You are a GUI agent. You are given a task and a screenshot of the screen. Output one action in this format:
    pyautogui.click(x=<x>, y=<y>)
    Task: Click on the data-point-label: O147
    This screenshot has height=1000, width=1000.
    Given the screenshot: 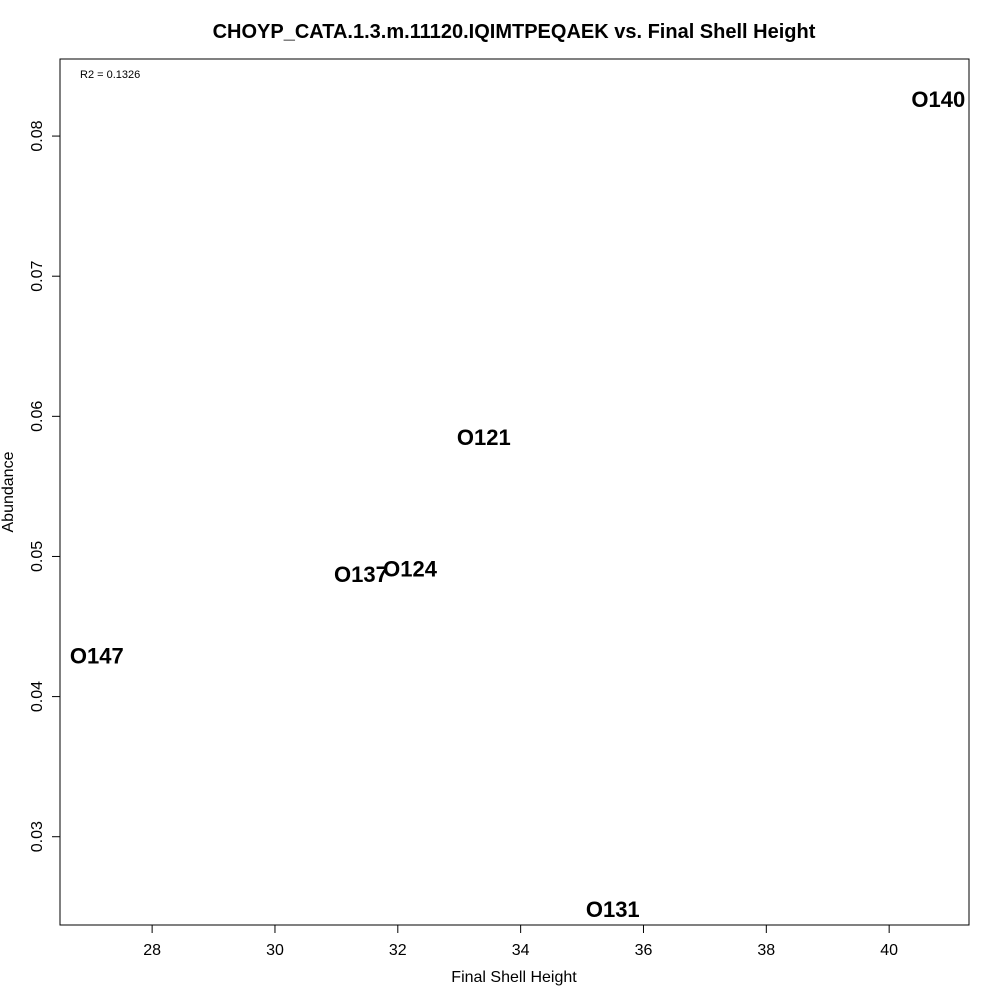 What is the action you would take?
    pyautogui.click(x=97, y=655)
    